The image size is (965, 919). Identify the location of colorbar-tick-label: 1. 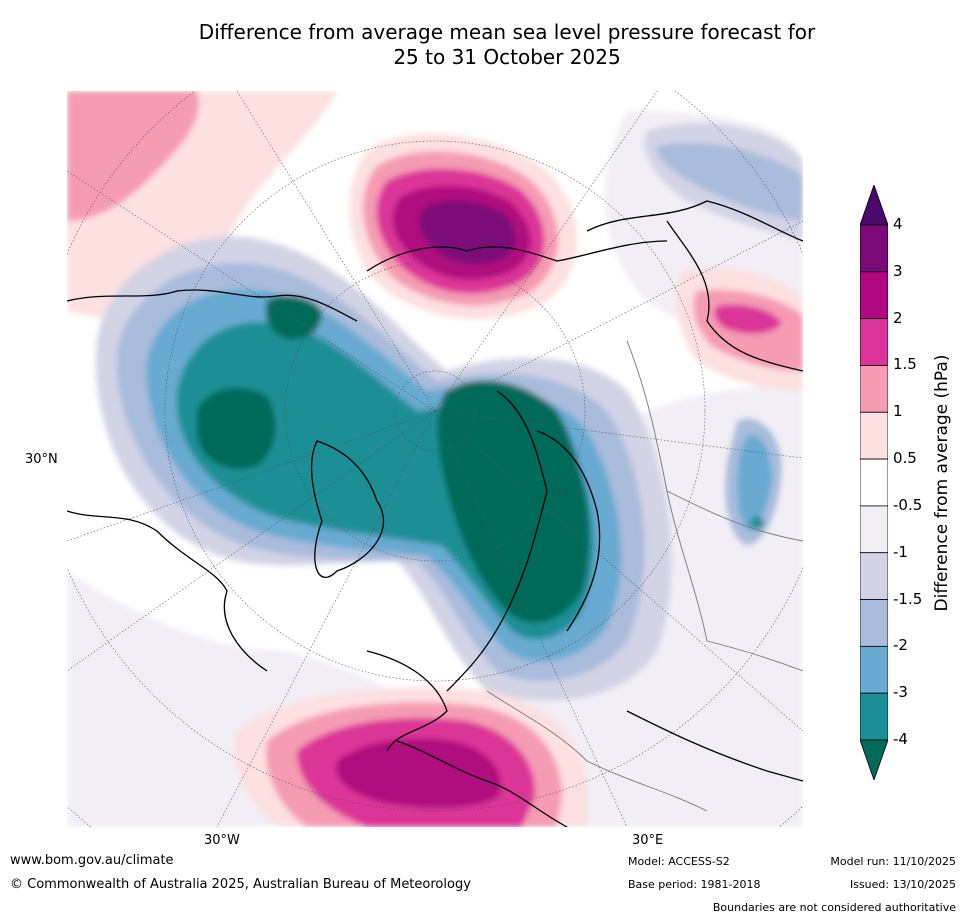
(898, 411).